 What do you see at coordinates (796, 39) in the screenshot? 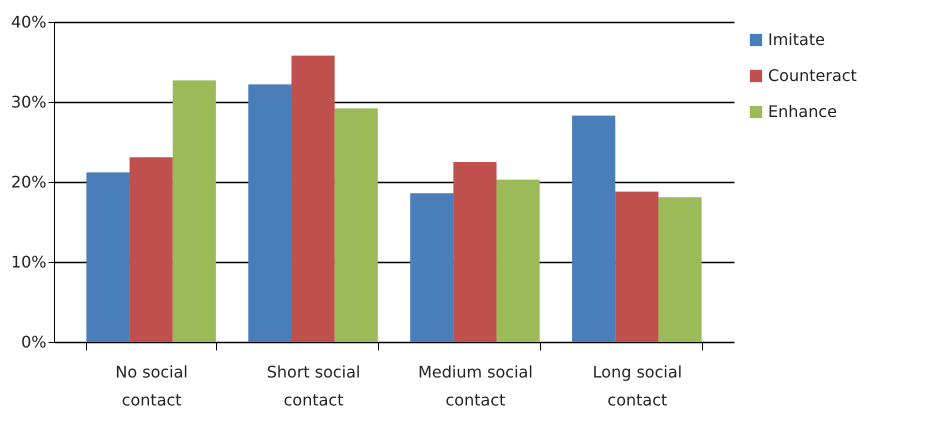
I see `legend-label: Imitate` at bounding box center [796, 39].